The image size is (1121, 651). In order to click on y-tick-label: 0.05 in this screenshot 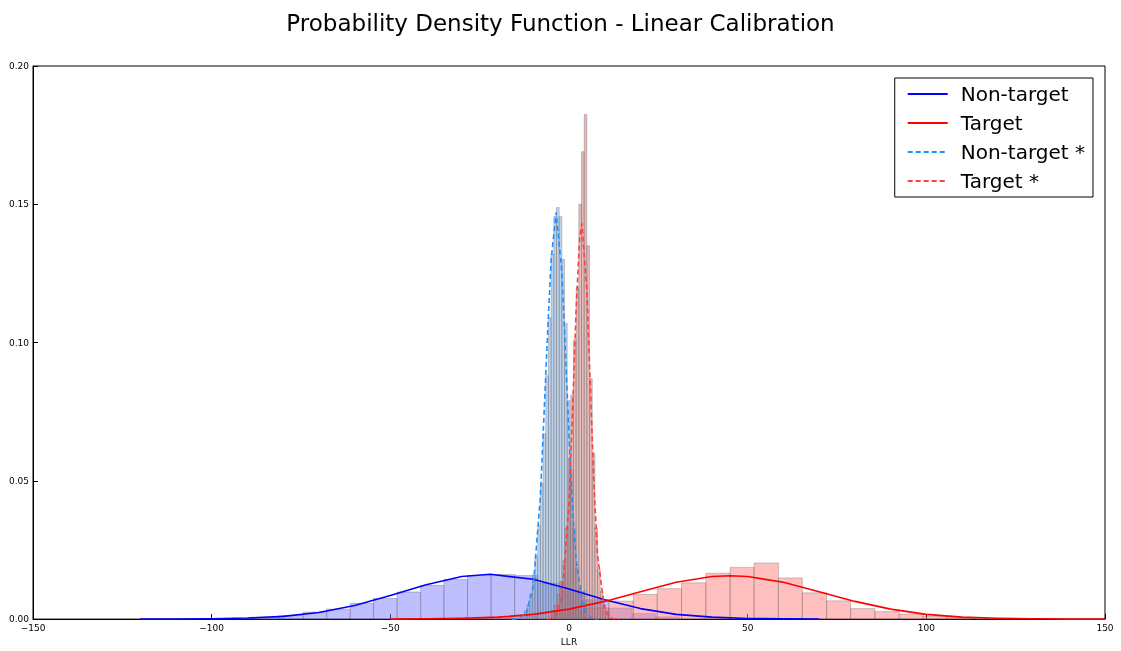, I will do `click(18, 480)`.